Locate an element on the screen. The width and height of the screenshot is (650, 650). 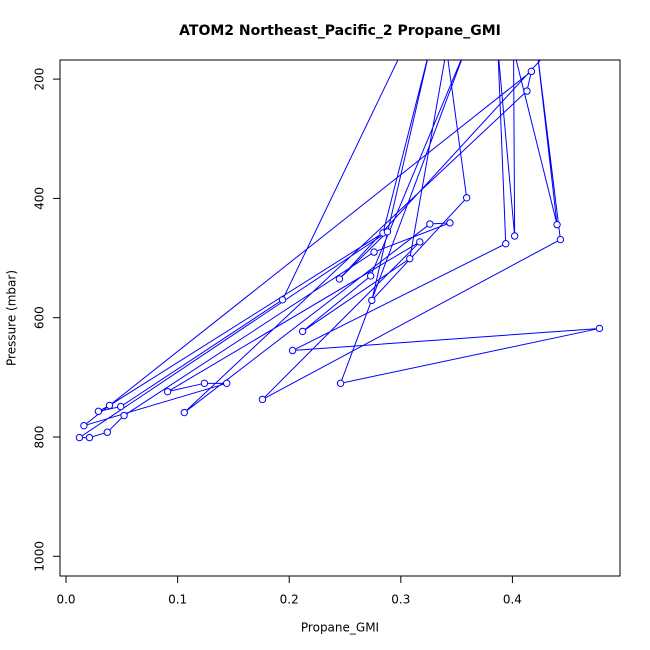
chart-title: ATOM2 Northeast_Pacific_2 Propane_GMI is located at coordinates (340, 31).